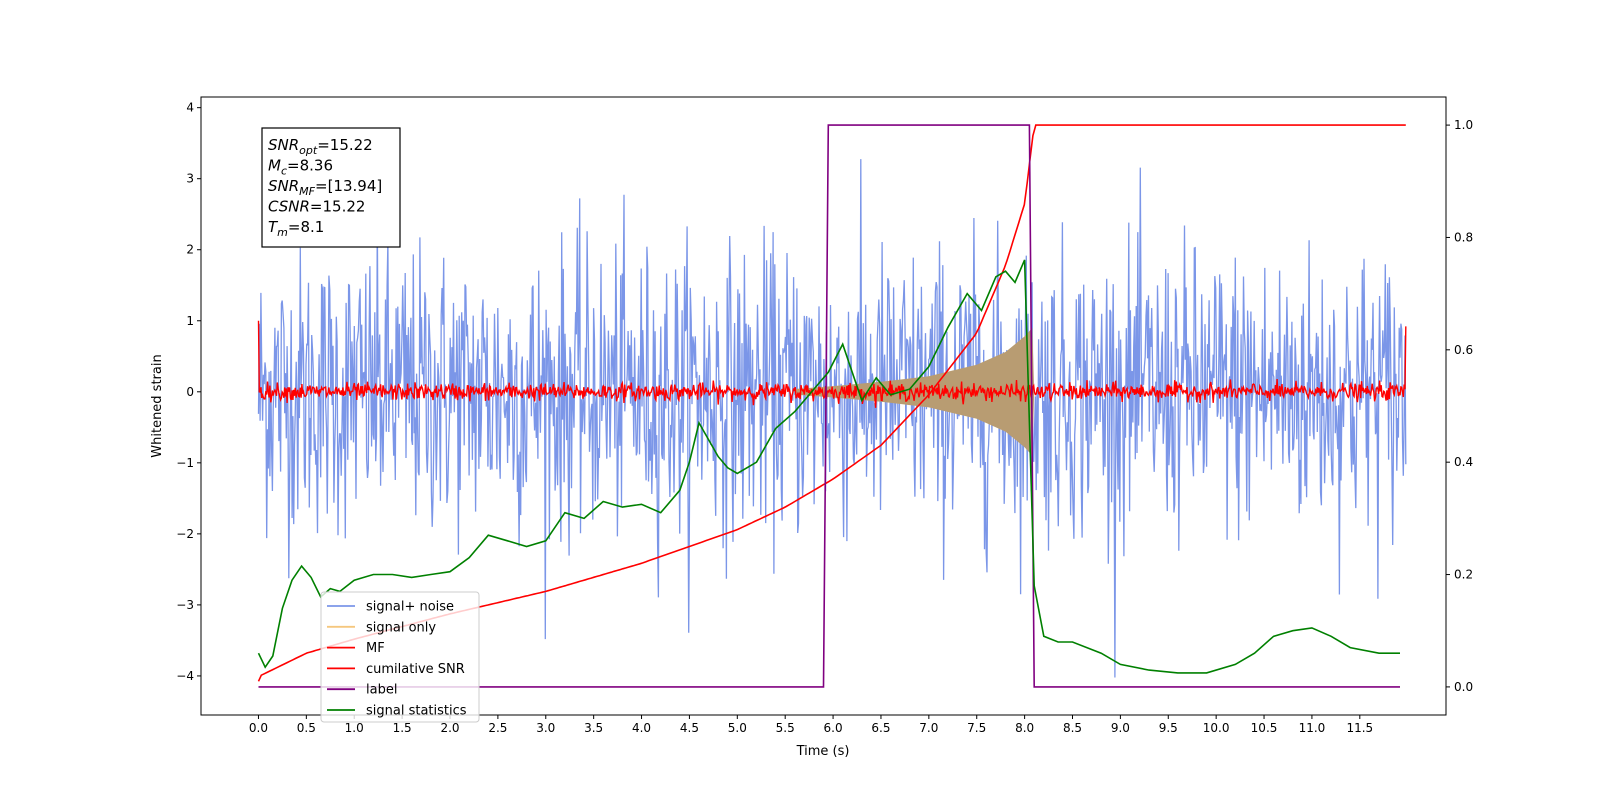 The image size is (1600, 800). Describe the element at coordinates (1312, 728) in the screenshot. I see `x-tick-label: 11.0` at that location.